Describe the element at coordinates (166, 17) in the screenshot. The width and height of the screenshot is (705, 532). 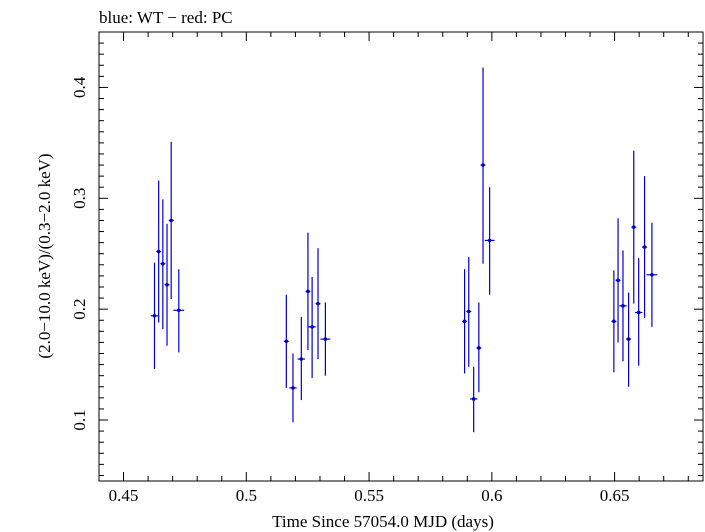
I see `chart-title: blue: WT − red: PC` at that location.